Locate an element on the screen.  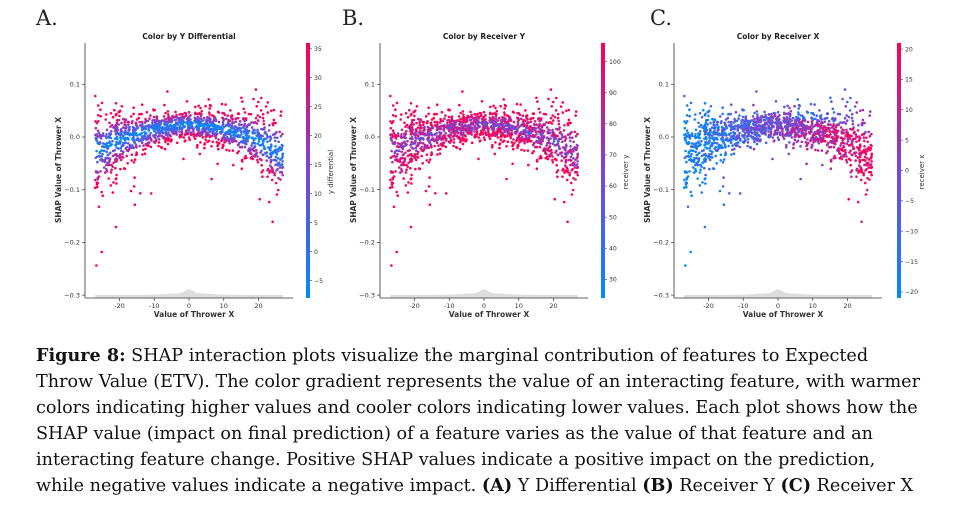
y-tick-label: −0.2 is located at coordinates (367, 243).